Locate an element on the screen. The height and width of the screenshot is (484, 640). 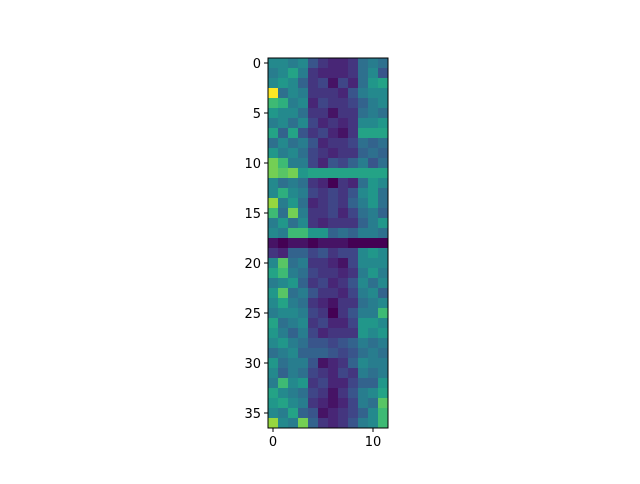
x-tick-label: 10 is located at coordinates (373, 442).